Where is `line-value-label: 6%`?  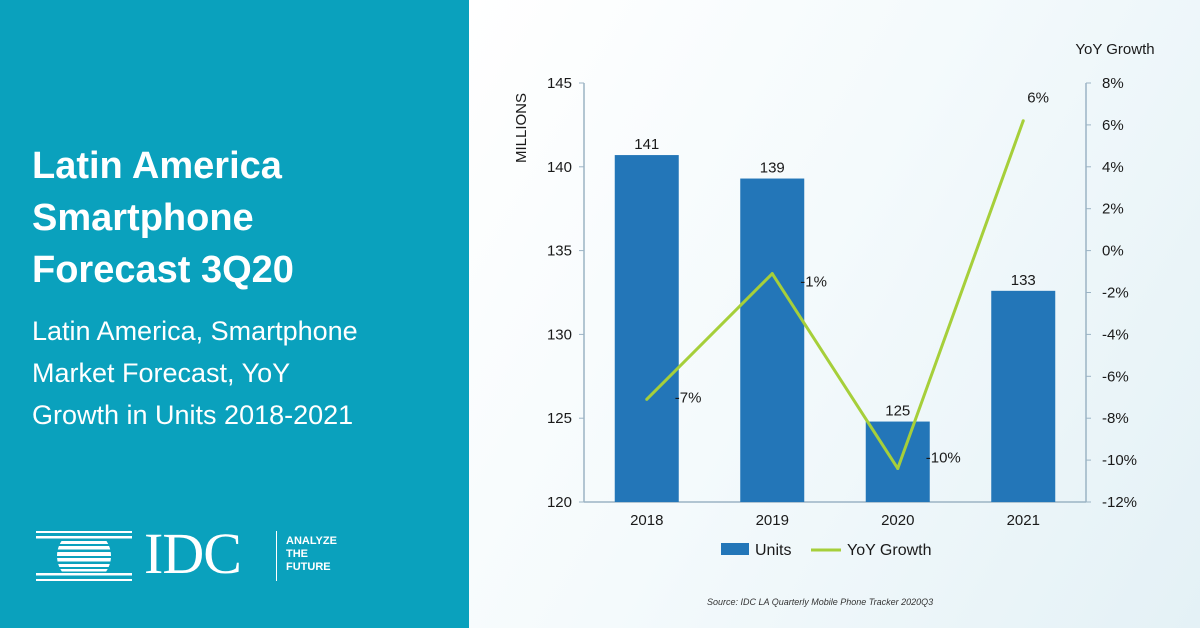 line-value-label: 6% is located at coordinates (1038, 98).